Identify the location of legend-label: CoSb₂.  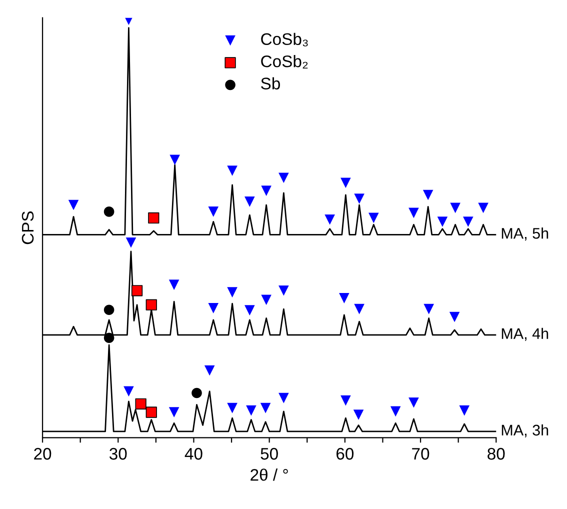
(284, 62).